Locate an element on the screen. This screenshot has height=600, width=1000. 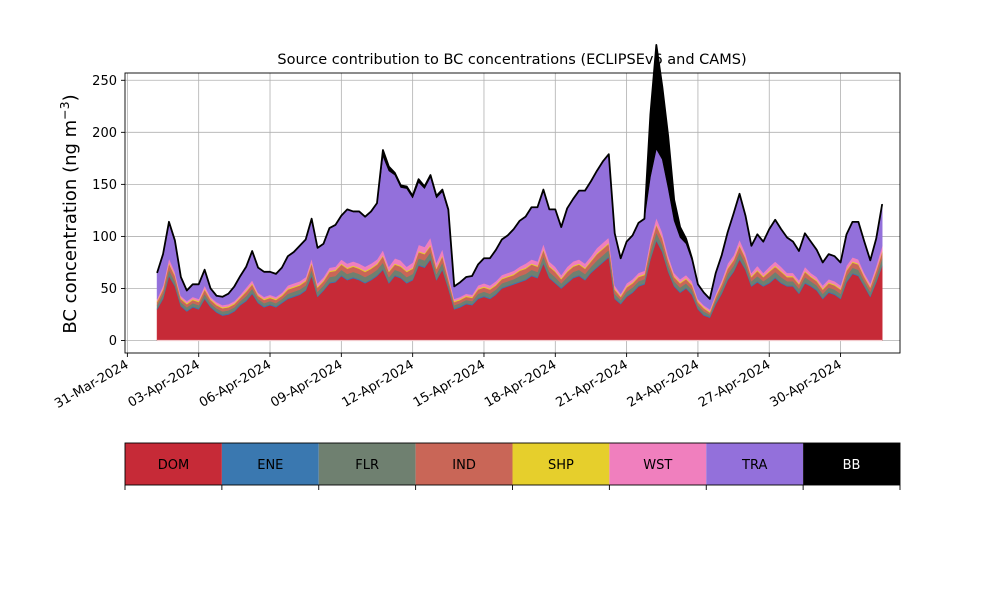
legend-label-bb: BB is located at coordinates (852, 465).